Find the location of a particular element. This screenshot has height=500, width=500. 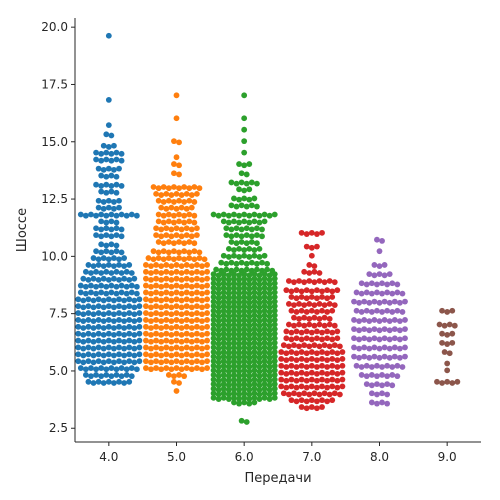

y-axis-title: Шоссе is located at coordinates (22, 230).